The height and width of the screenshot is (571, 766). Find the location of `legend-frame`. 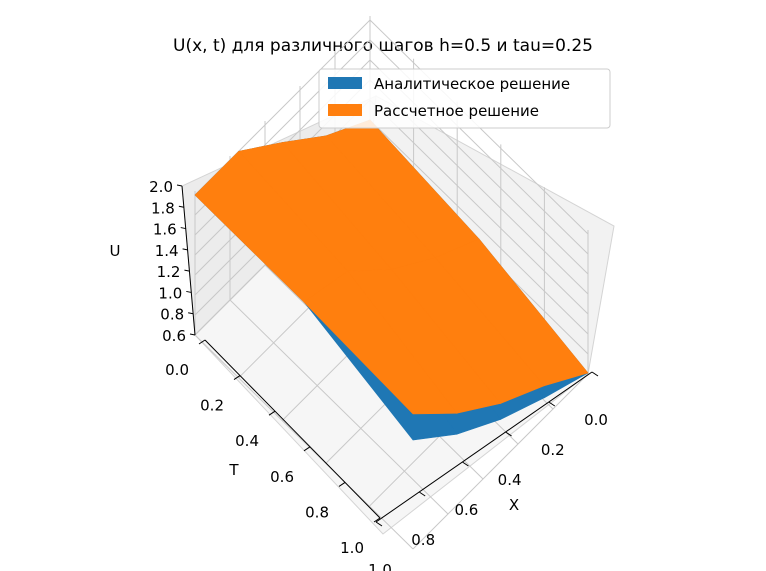

legend-frame is located at coordinates (464, 98).